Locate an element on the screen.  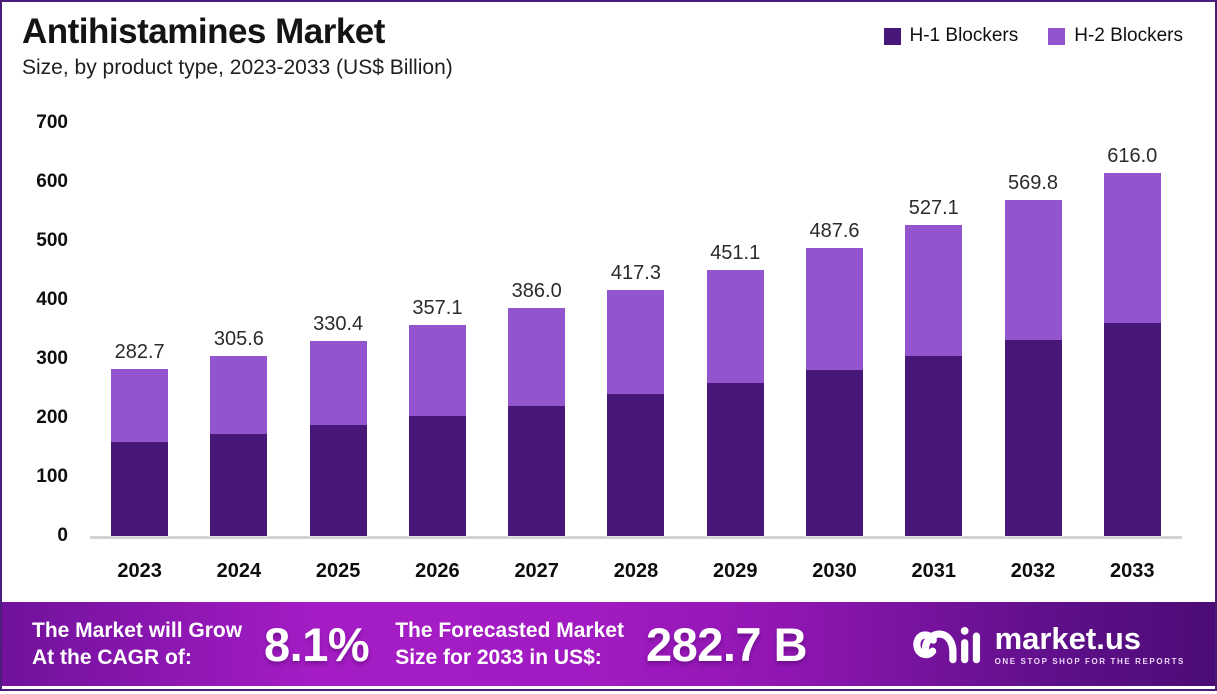
stacked-bar-2023 is located at coordinates (140, 452).